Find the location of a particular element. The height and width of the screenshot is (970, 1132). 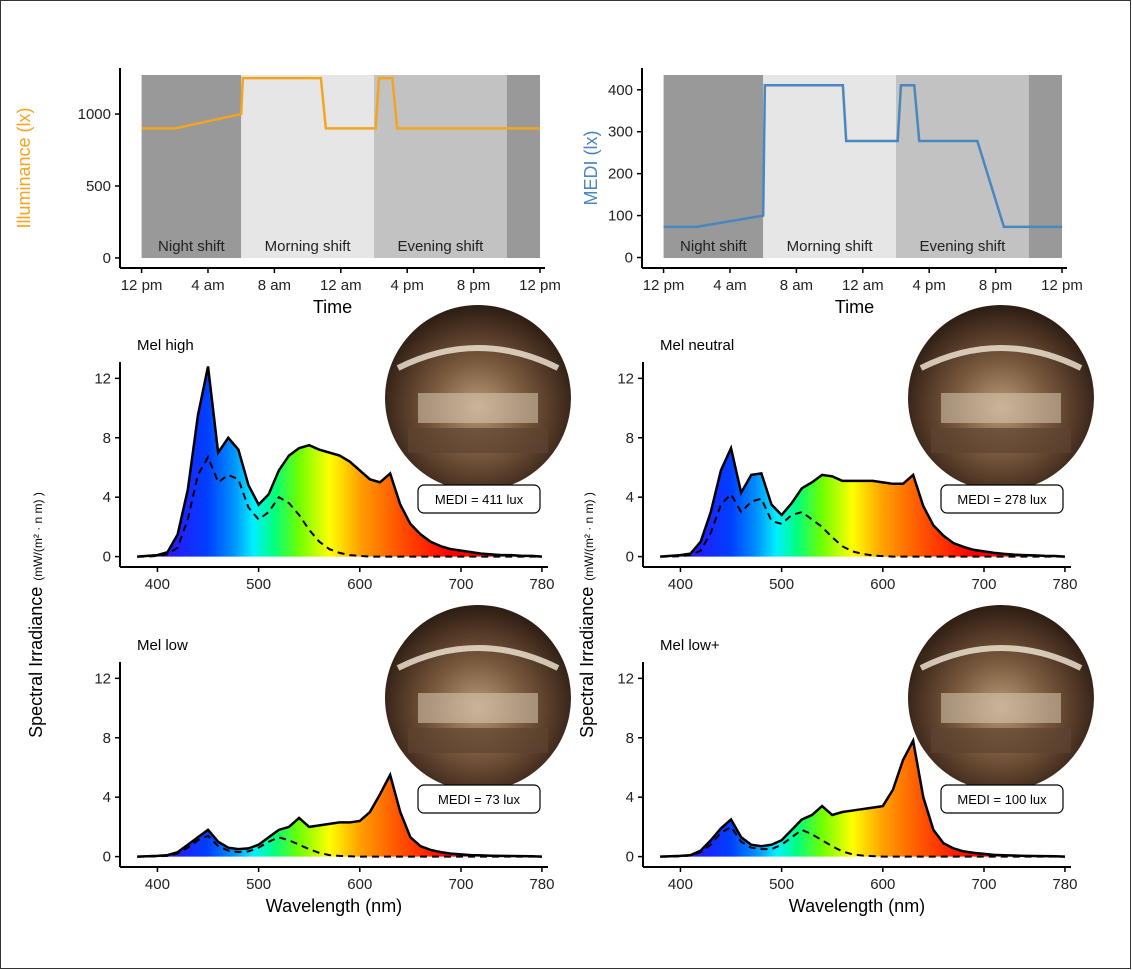

medi-label: MEDI = 73 lux is located at coordinates (479, 799).